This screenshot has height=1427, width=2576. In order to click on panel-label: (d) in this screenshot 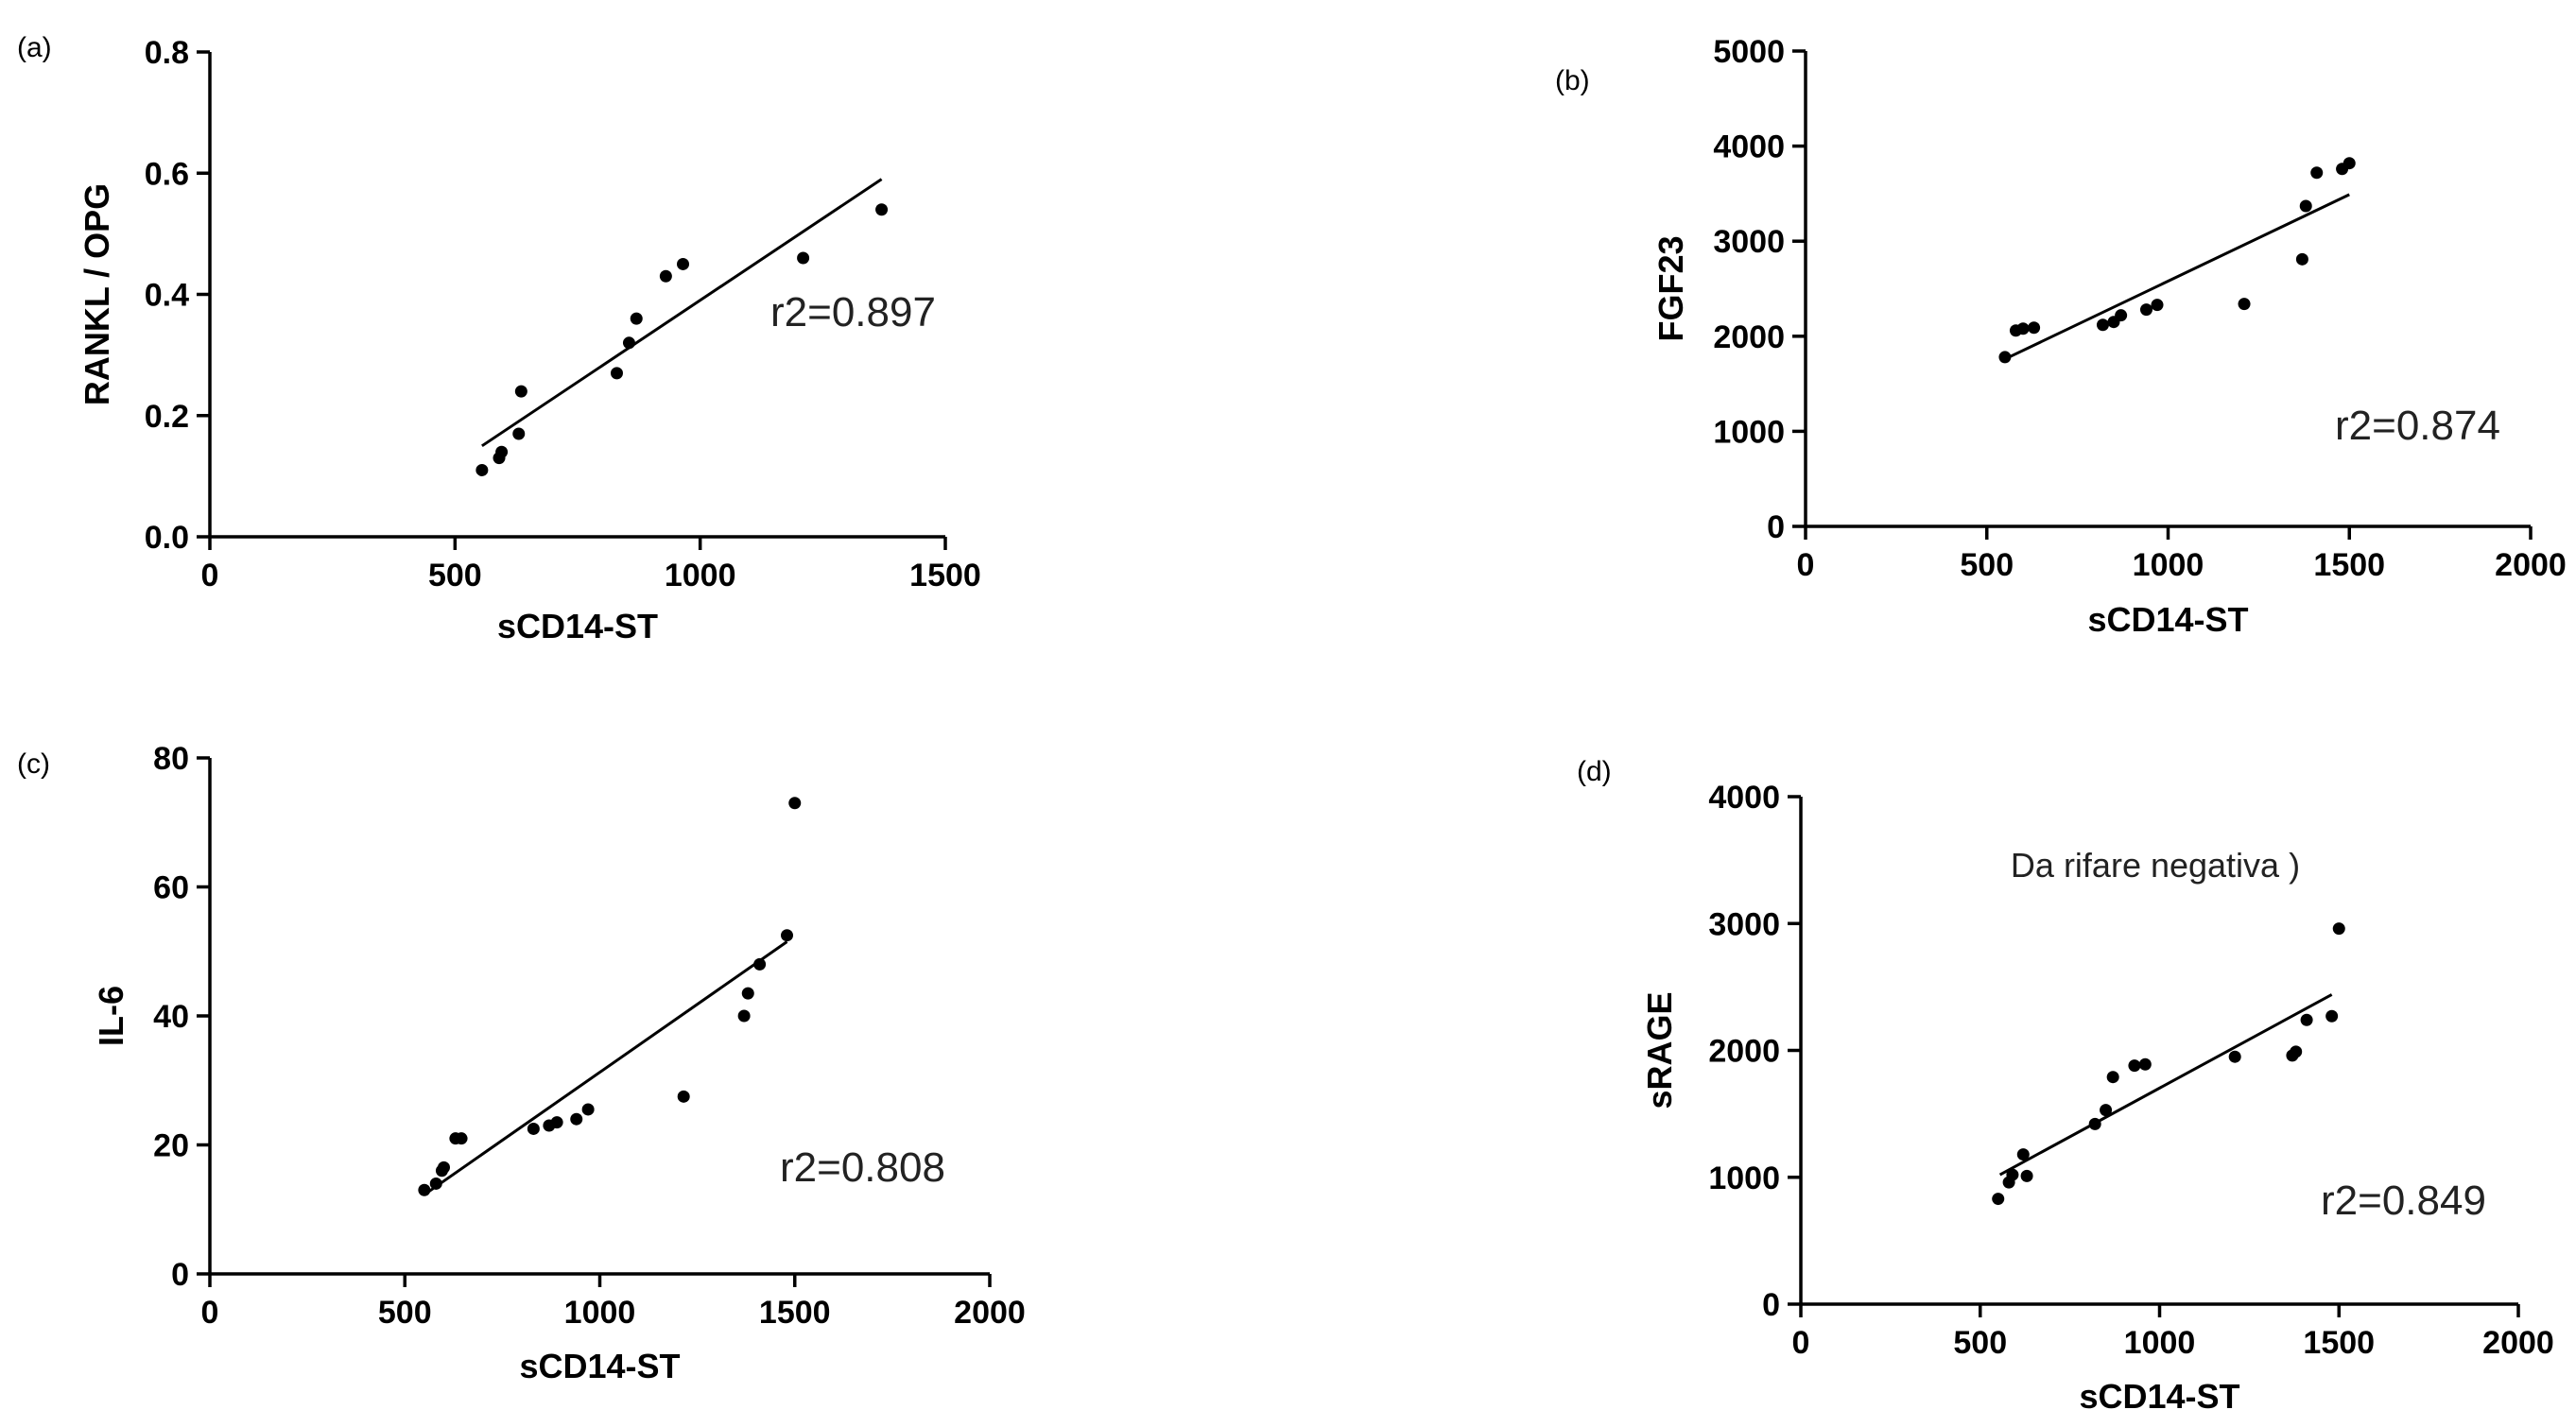, I will do `click(1594, 771)`.